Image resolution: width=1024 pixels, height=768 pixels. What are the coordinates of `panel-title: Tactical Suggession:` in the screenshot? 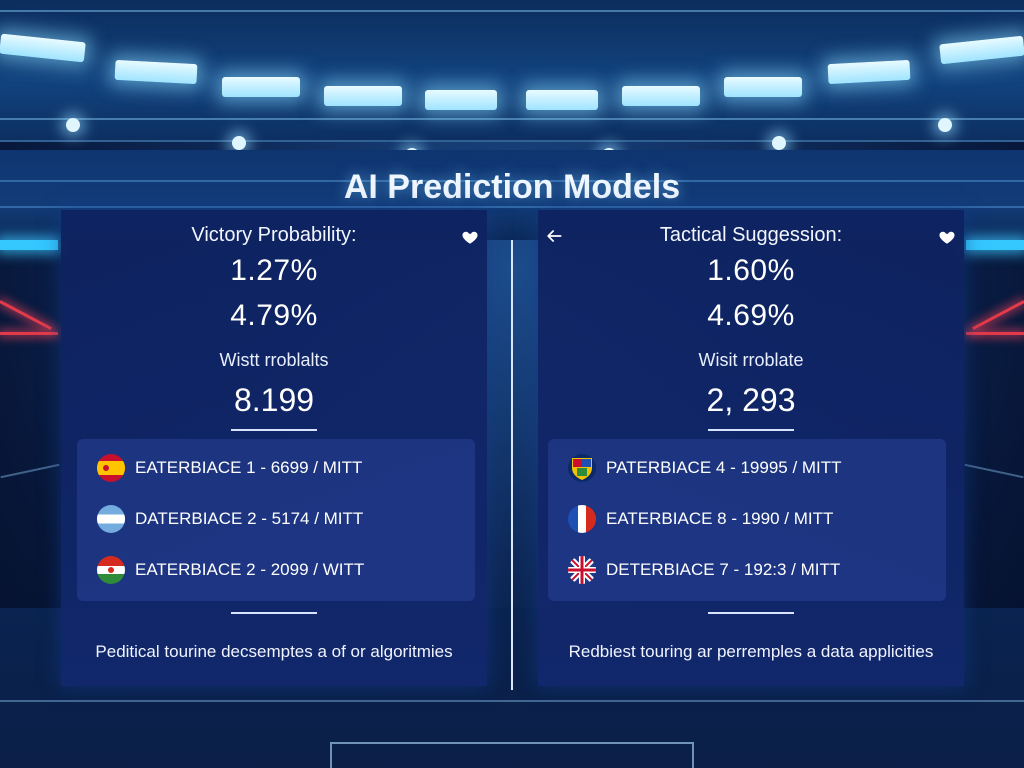 It's located at (751, 235).